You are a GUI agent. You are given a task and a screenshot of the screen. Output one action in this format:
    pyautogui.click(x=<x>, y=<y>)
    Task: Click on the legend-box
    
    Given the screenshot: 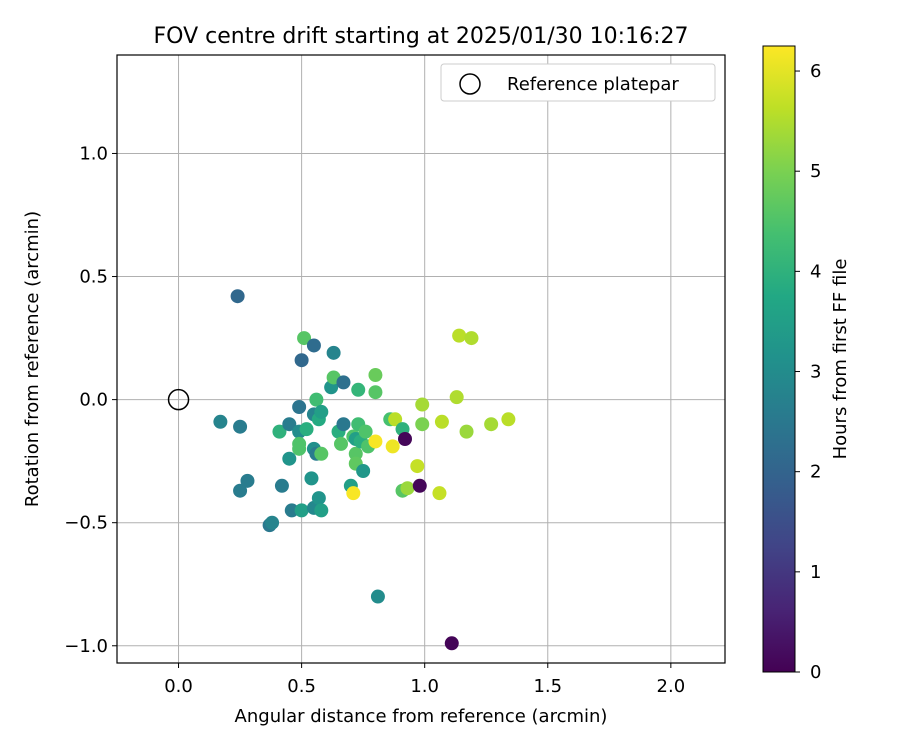 What is the action you would take?
    pyautogui.click(x=578, y=82)
    